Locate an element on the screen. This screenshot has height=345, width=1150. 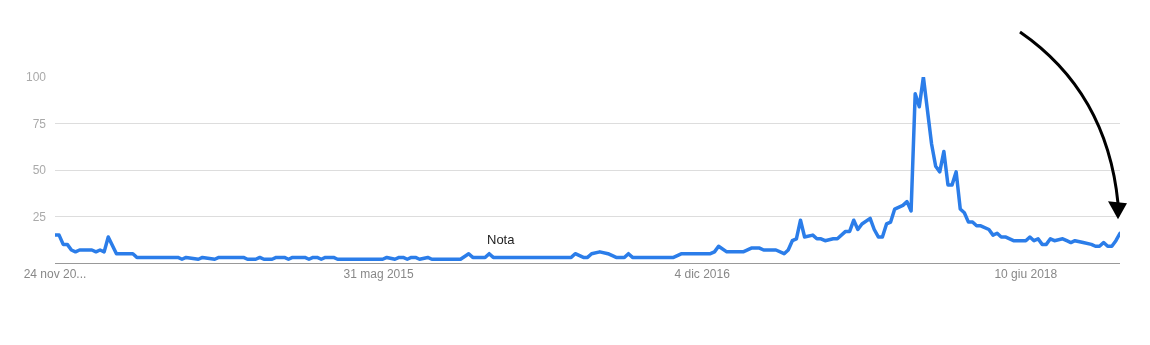
annotation: Nota is located at coordinates (501, 239).